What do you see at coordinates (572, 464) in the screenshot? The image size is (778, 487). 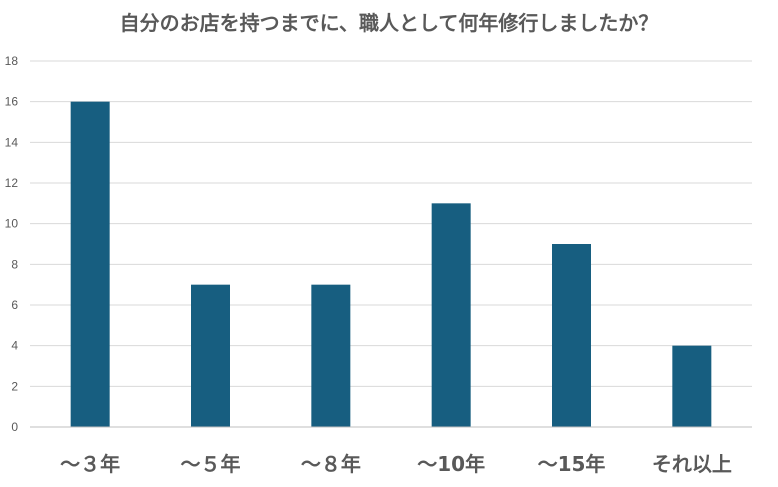 I see `x-tick-label: ～15年` at bounding box center [572, 464].